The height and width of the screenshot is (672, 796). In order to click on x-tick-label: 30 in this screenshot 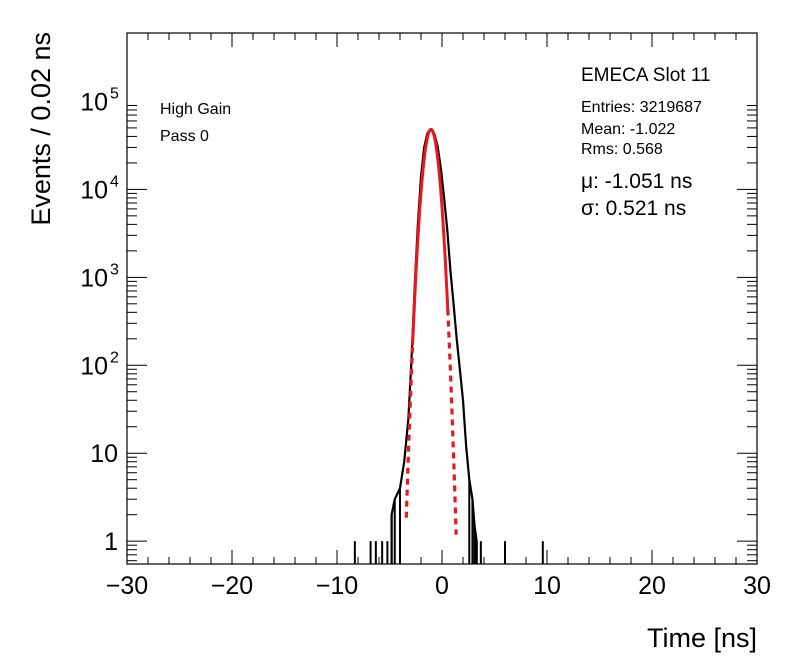, I will do `click(757, 586)`.